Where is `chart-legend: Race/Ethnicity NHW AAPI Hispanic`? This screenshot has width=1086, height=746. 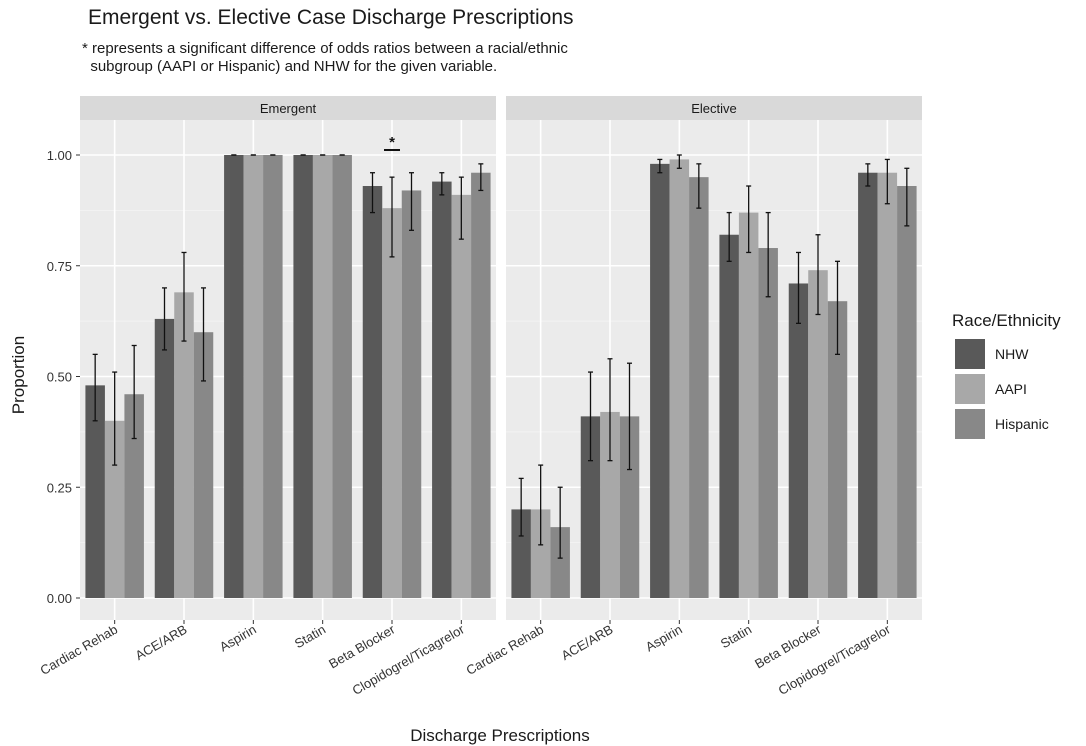 chart-legend: Race/Ethnicity NHW AAPI Hispanic is located at coordinates (1006, 375).